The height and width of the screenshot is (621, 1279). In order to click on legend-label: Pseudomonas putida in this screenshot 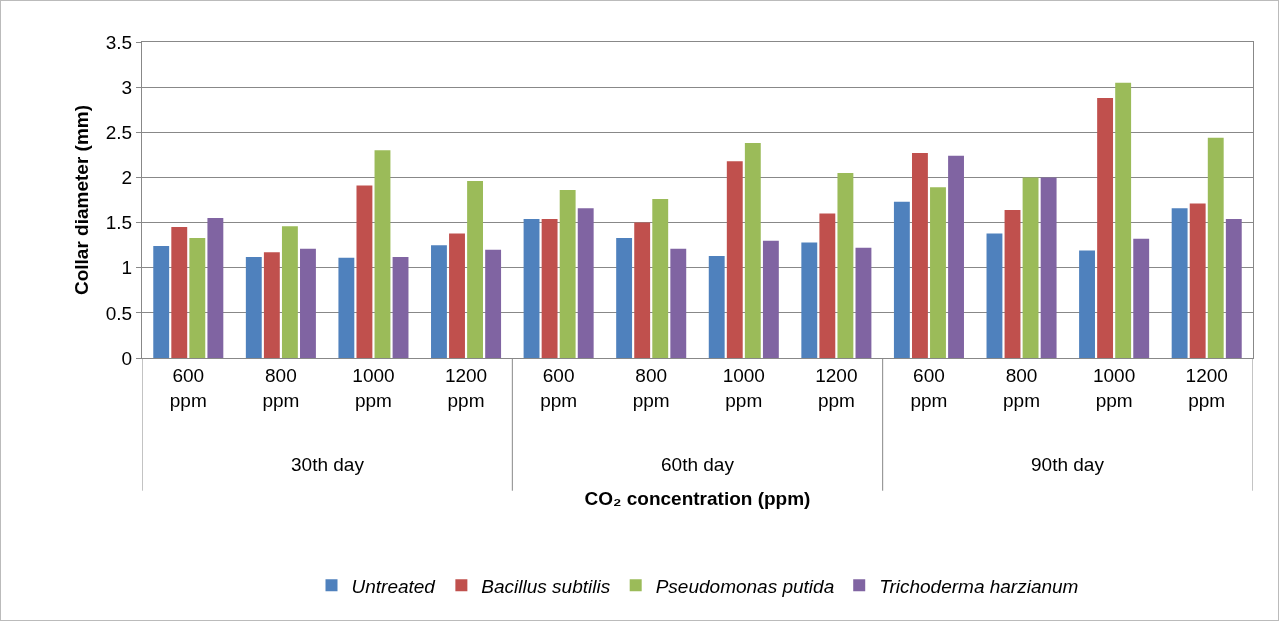, I will do `click(745, 586)`.